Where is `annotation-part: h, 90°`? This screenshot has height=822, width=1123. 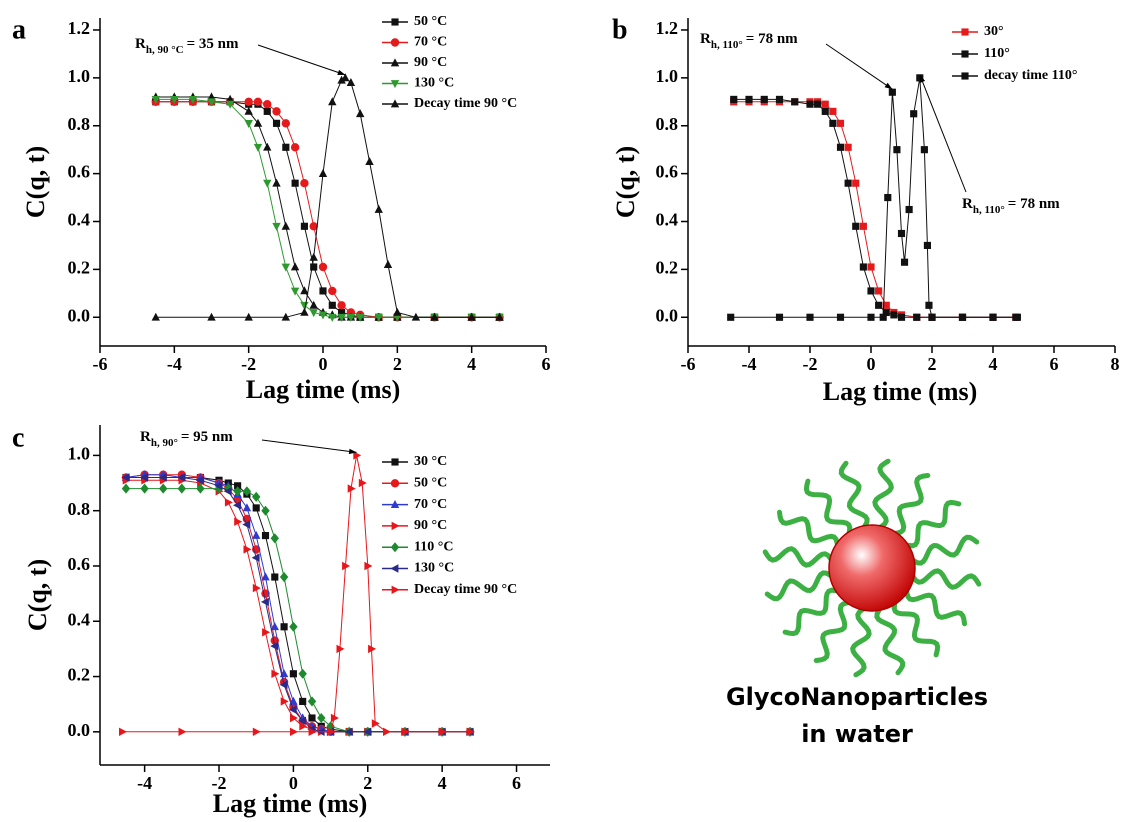
annotation-part: h, 90° is located at coordinates (164, 443).